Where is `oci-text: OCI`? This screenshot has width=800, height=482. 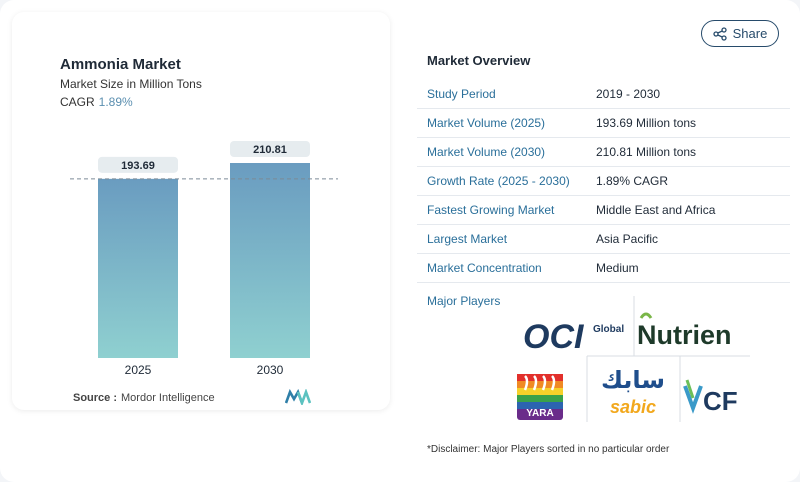 oci-text: OCI is located at coordinates (554, 337).